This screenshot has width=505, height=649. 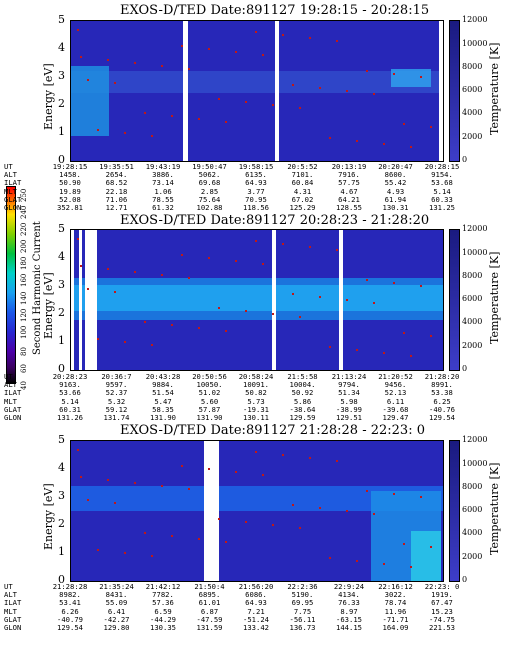 I want to click on ephemeris-cell: 60.33, so click(x=442, y=199).